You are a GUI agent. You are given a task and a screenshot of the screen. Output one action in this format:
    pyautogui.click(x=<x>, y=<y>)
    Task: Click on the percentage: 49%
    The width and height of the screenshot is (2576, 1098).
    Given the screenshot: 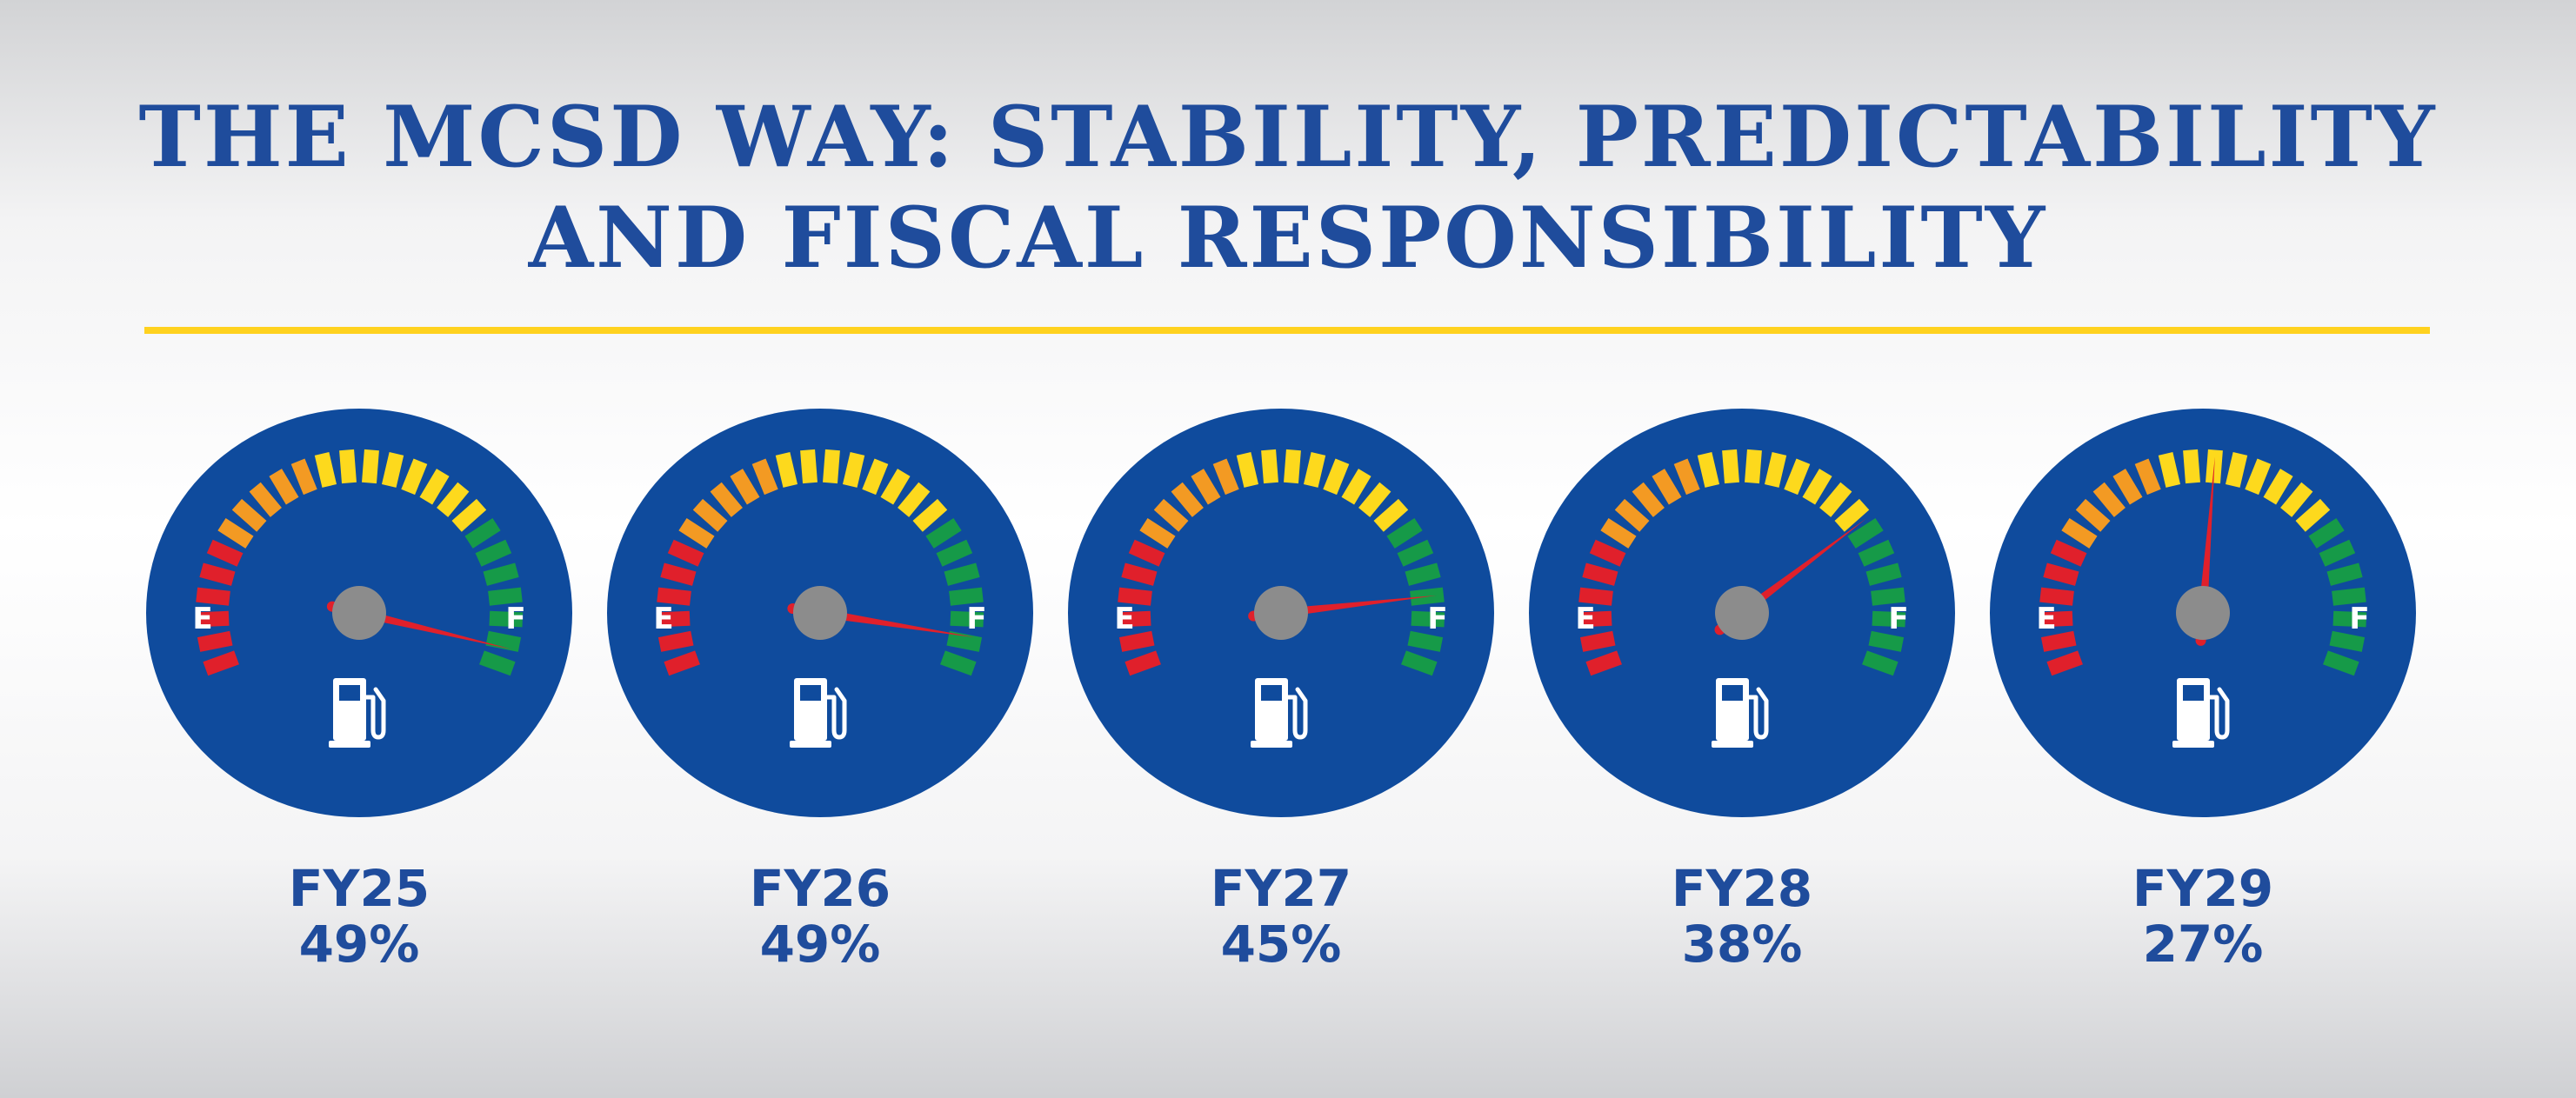 What is the action you would take?
    pyautogui.click(x=359, y=945)
    